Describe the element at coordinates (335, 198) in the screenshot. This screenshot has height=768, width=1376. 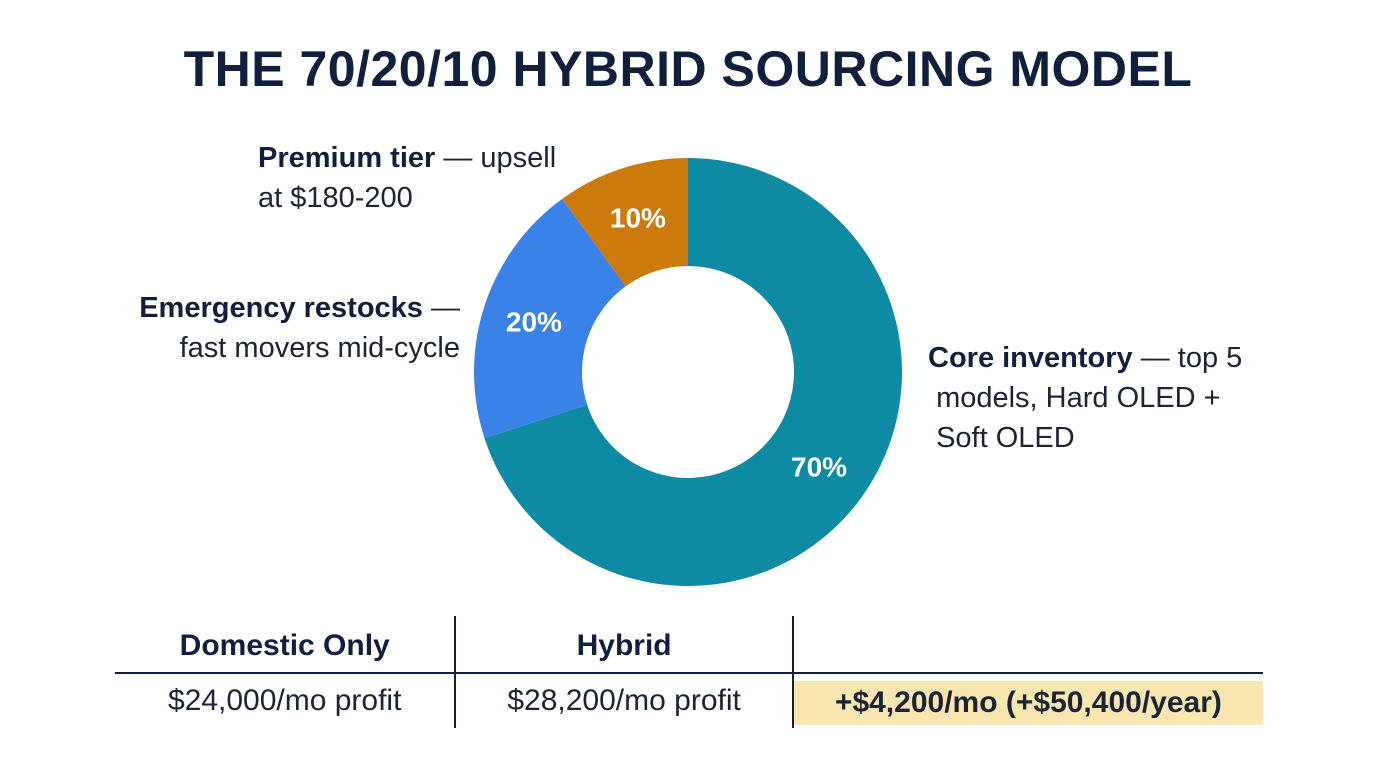
I see `callout-premium-rest2: at $180-200` at that location.